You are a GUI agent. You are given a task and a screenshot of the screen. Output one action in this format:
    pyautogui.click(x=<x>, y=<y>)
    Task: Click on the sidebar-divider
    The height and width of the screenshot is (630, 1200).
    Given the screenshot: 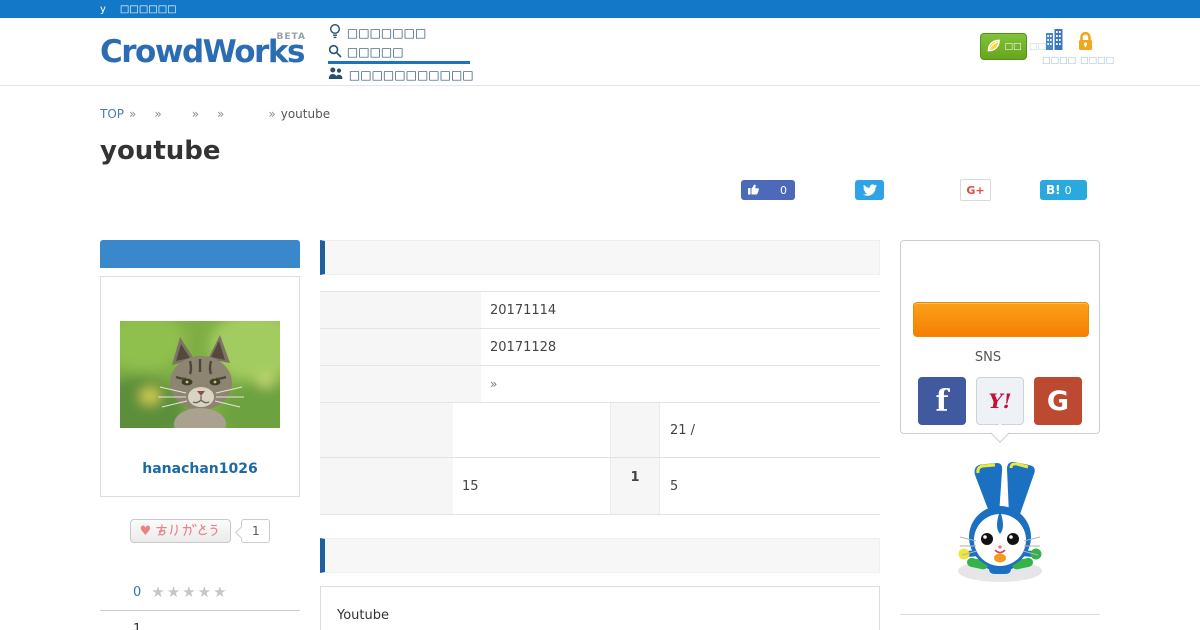 What is the action you would take?
    pyautogui.click(x=200, y=610)
    